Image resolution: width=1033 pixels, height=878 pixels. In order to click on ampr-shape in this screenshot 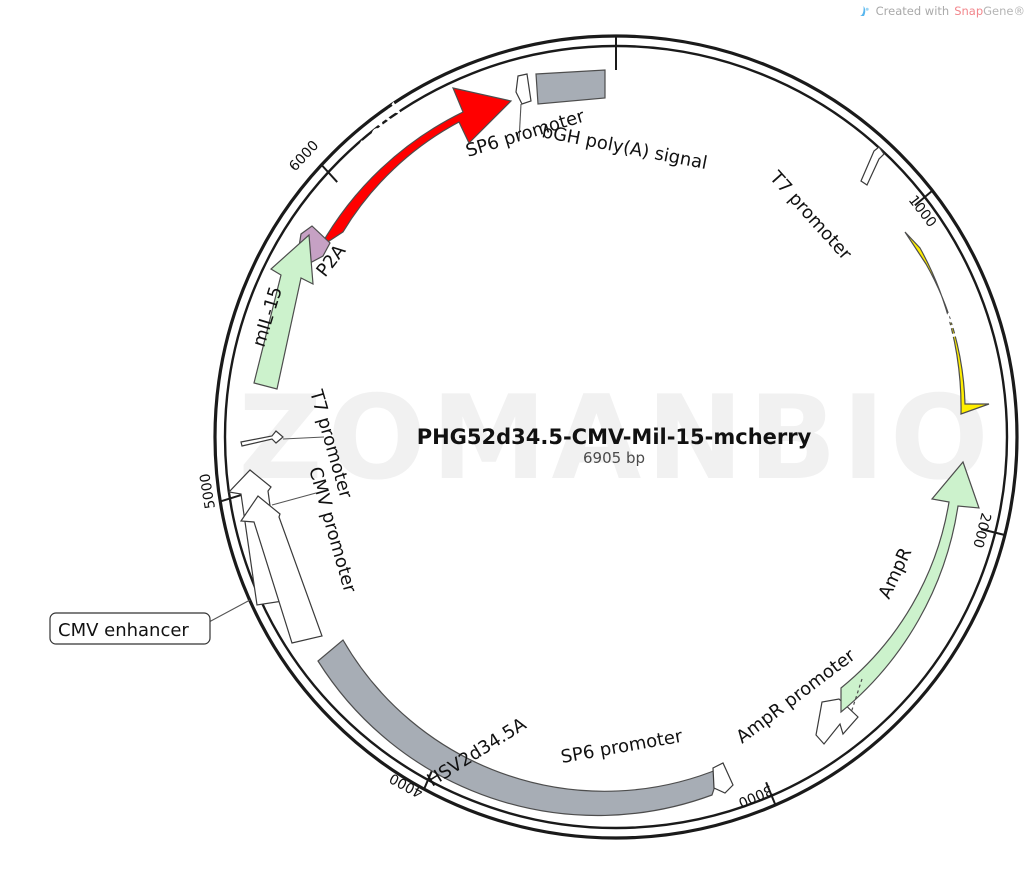, I will do `click(910, 587)`.